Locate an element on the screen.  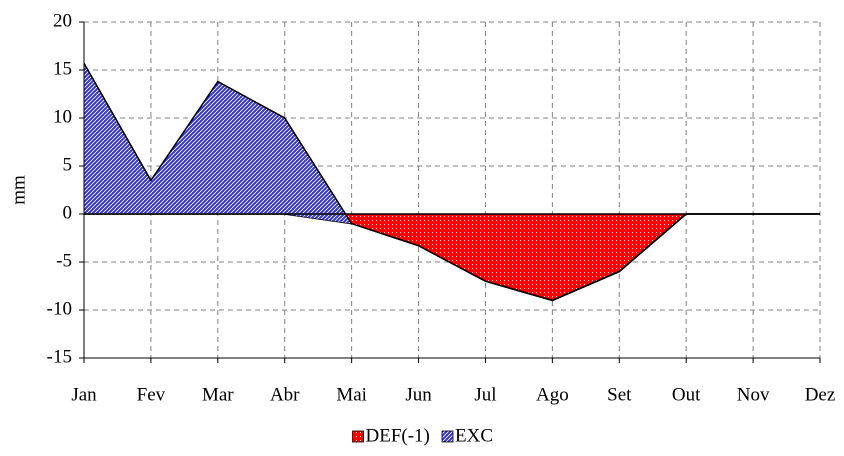
y-tick-label: 15 is located at coordinates (62, 68).